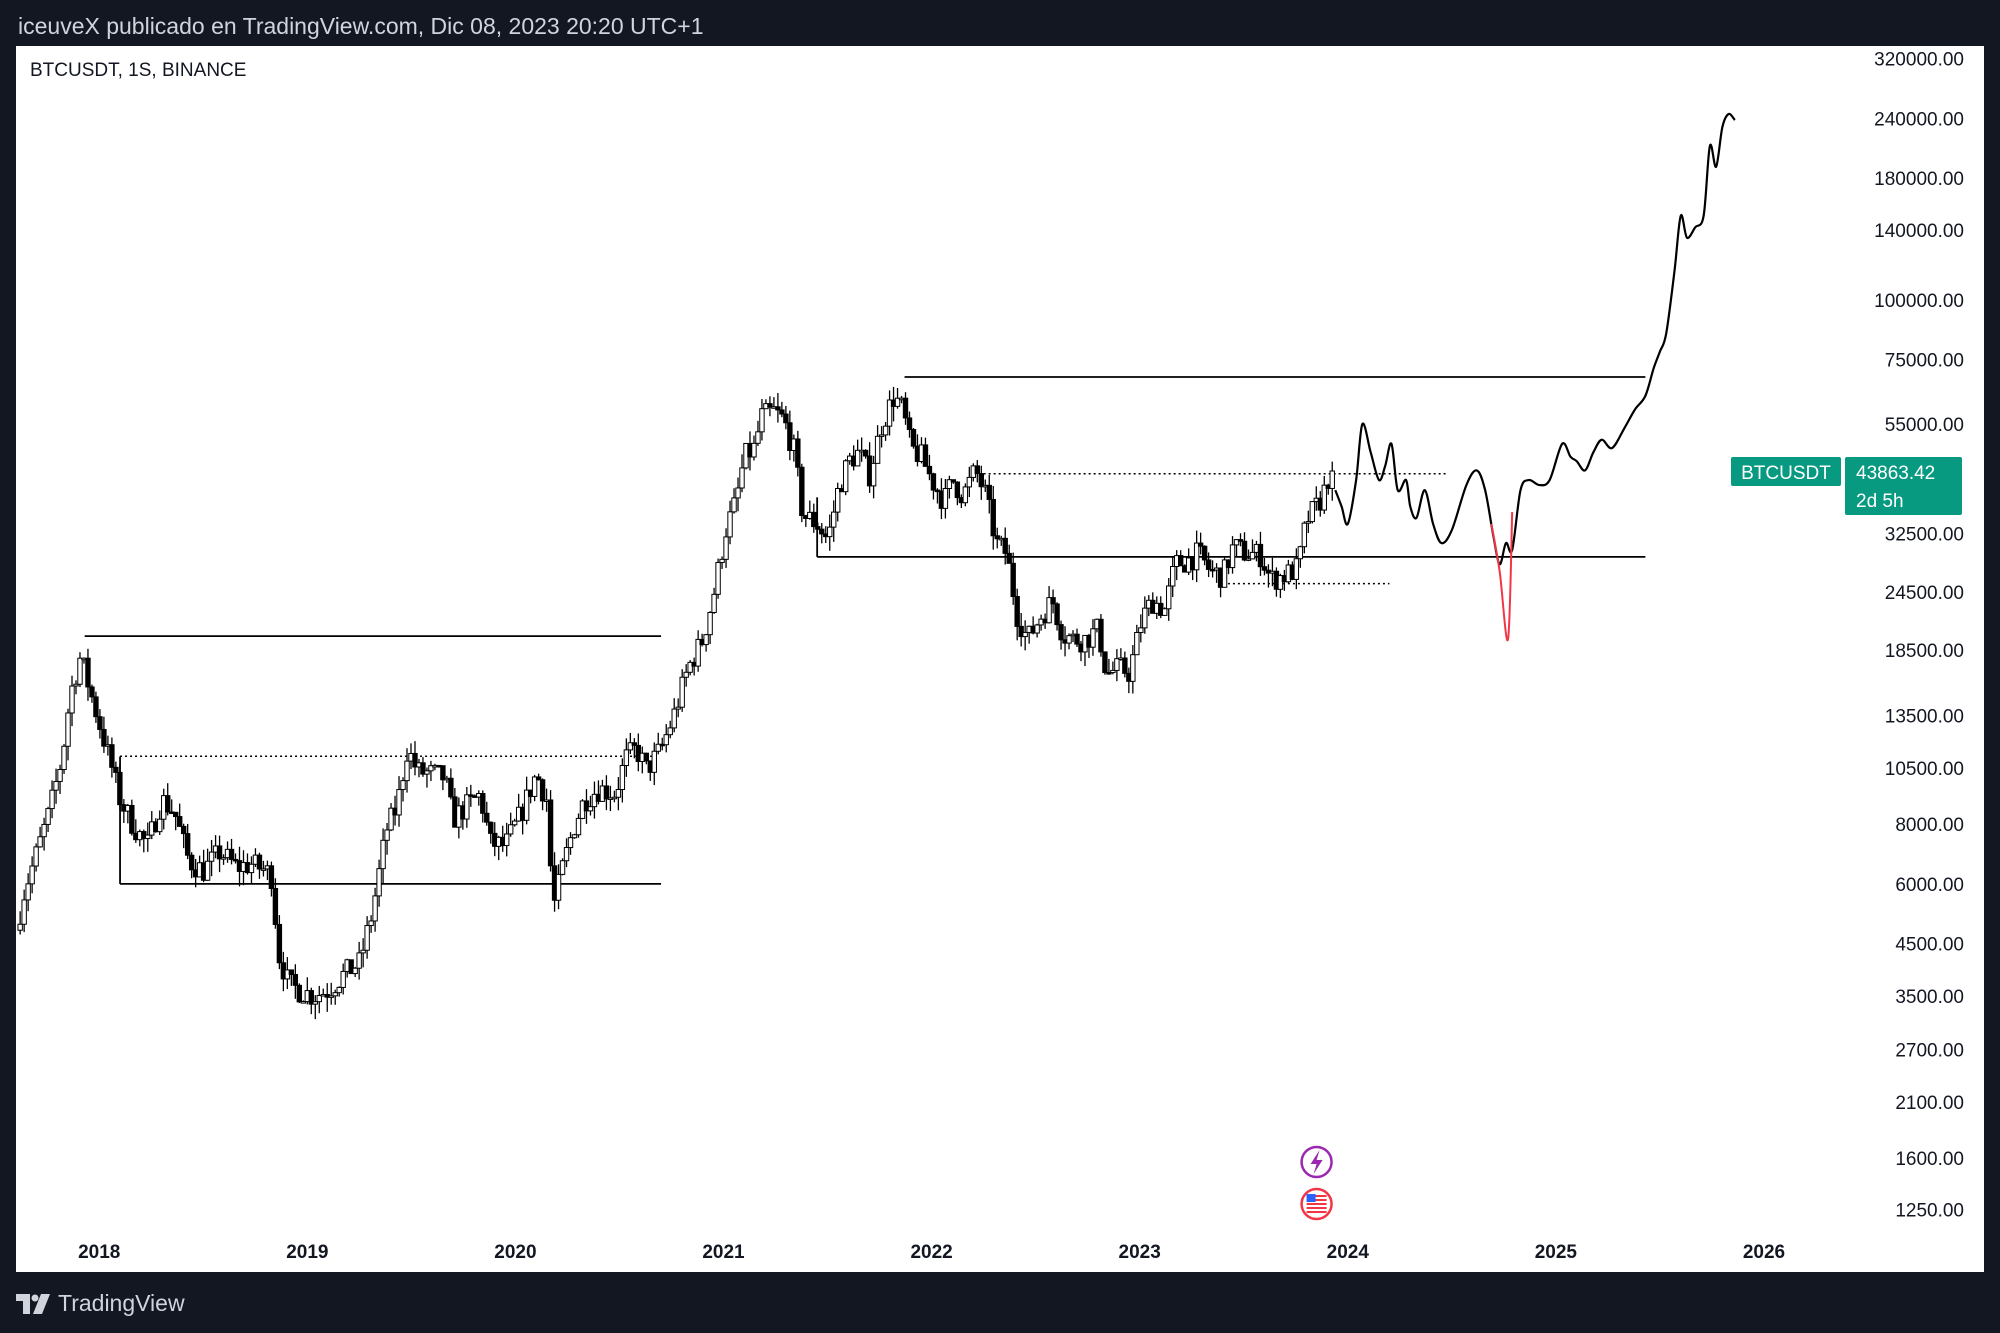 The width and height of the screenshot is (2000, 1333). I want to click on time-tick-label: 2021, so click(723, 1252).